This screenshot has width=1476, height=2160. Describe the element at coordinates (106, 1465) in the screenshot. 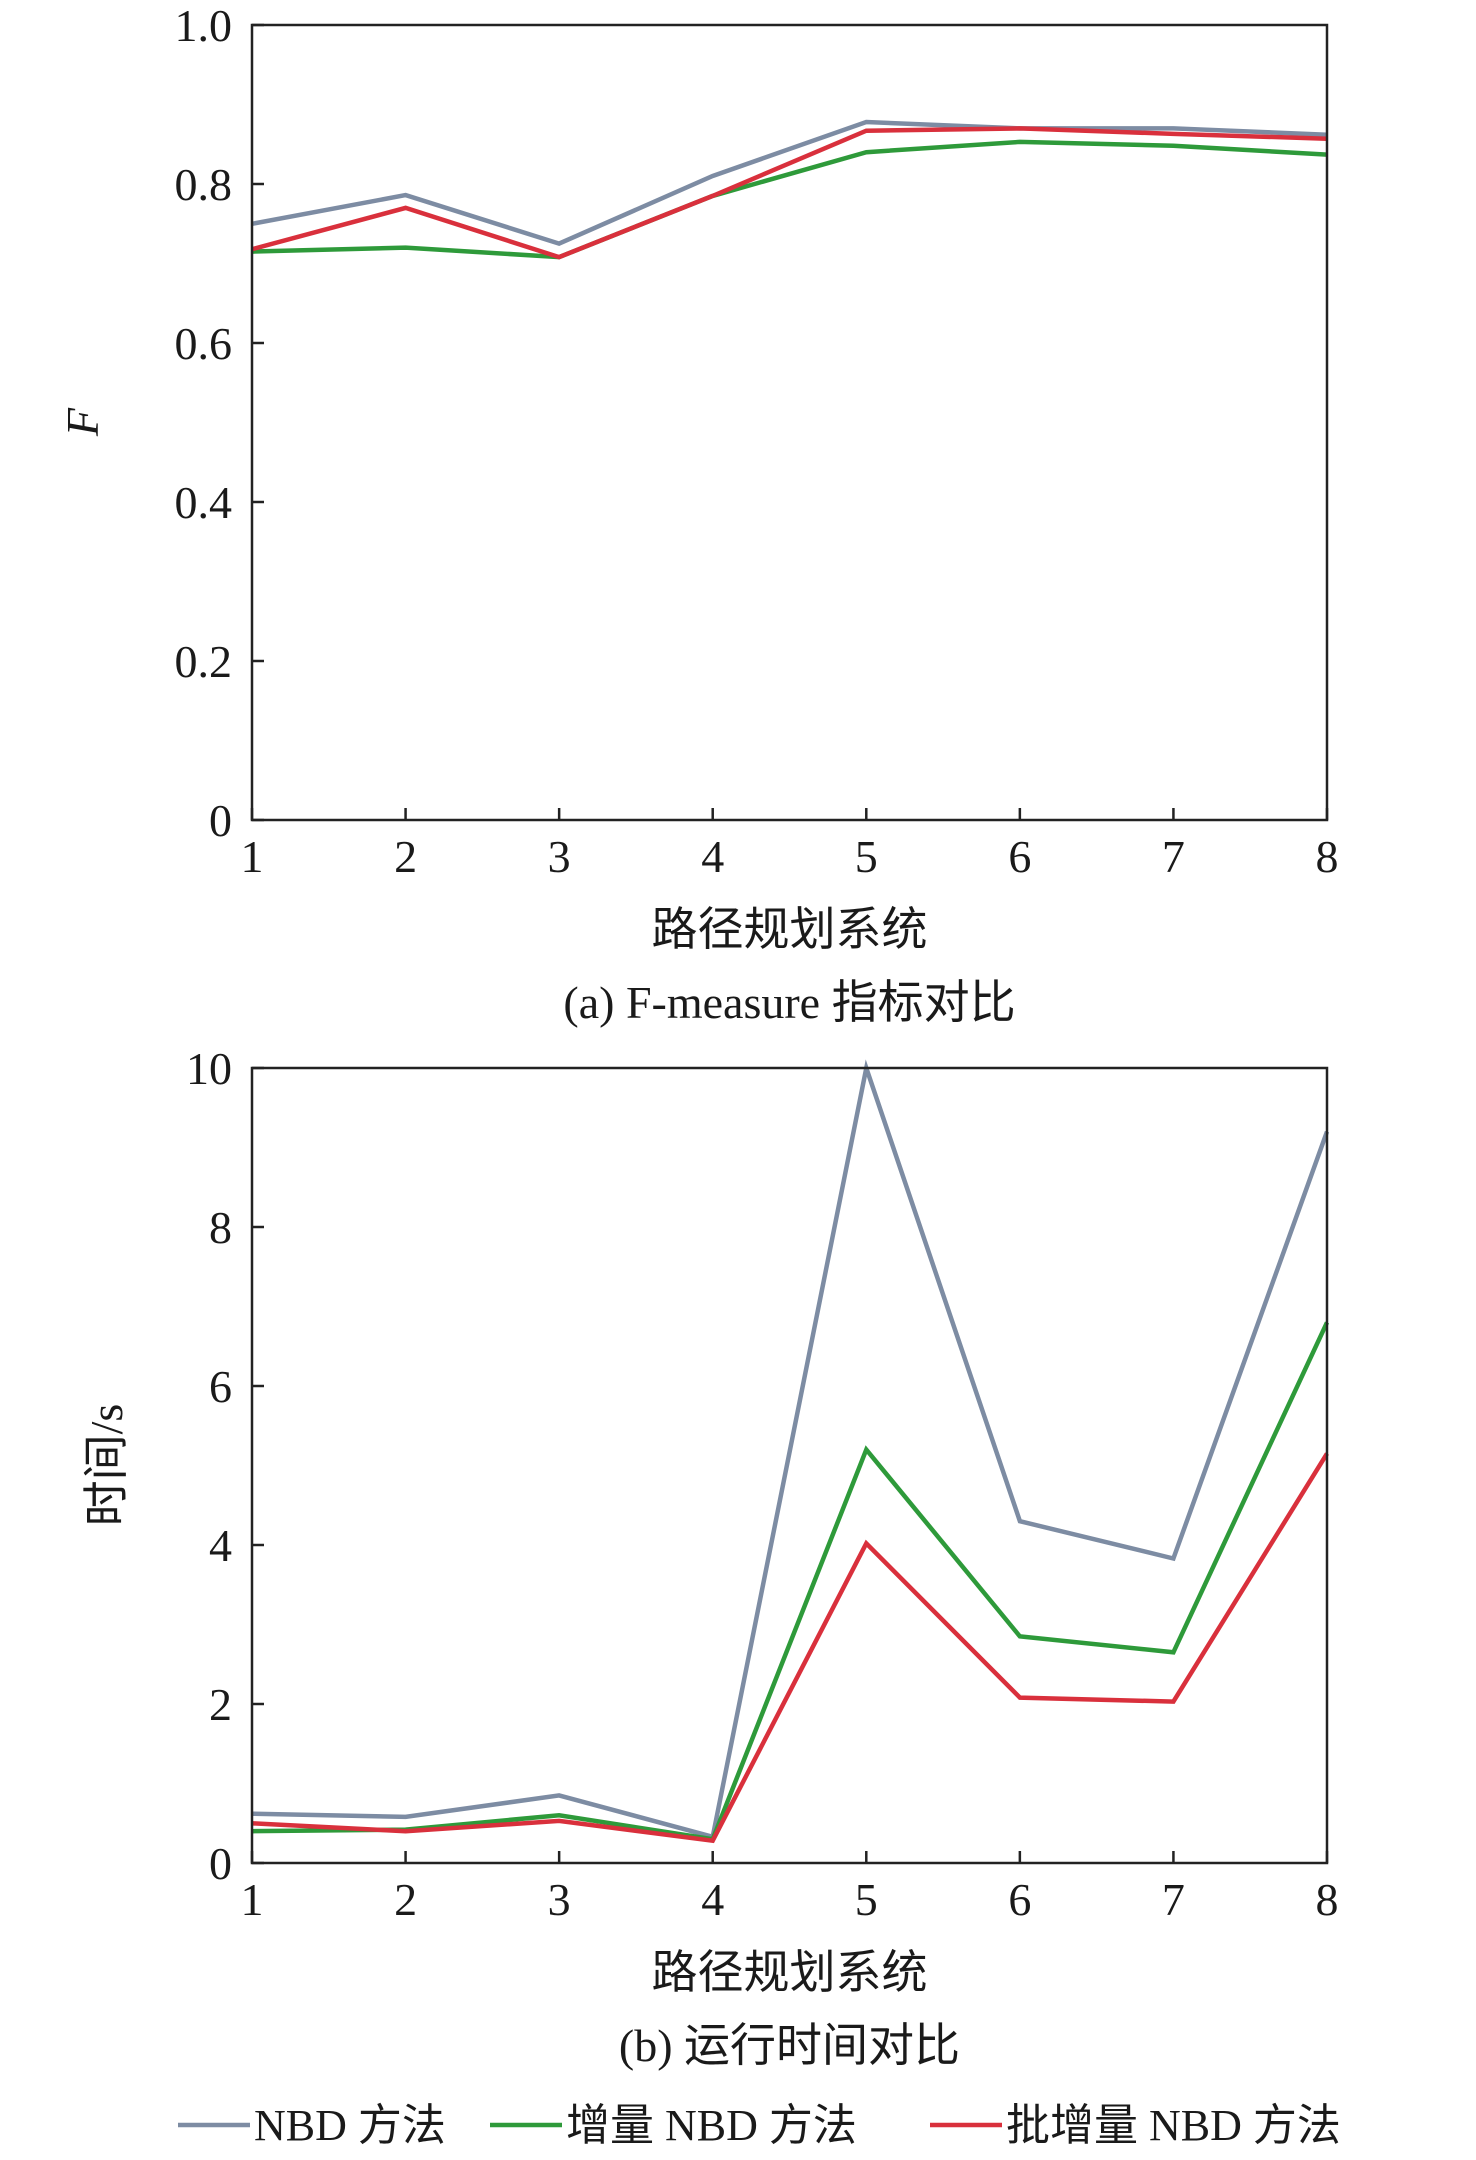

I see `panel-b-ylabel: 时间/s` at that location.